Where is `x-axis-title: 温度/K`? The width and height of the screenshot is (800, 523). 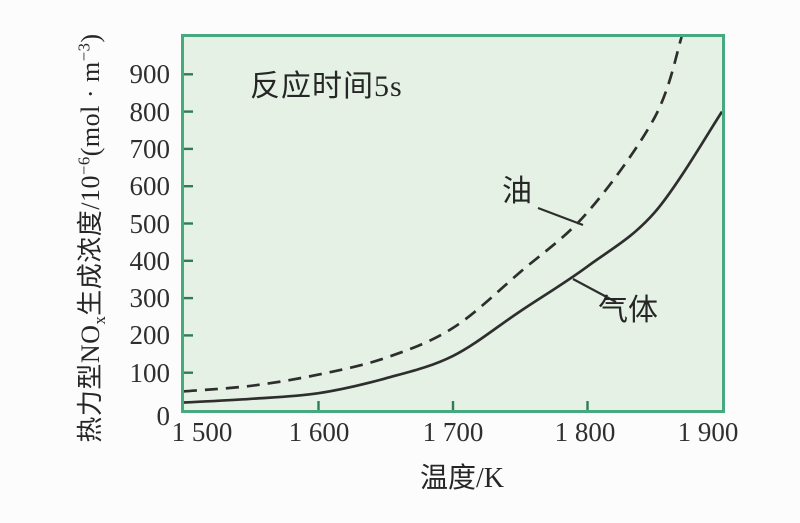
x-axis-title: 温度/K is located at coordinates (462, 478).